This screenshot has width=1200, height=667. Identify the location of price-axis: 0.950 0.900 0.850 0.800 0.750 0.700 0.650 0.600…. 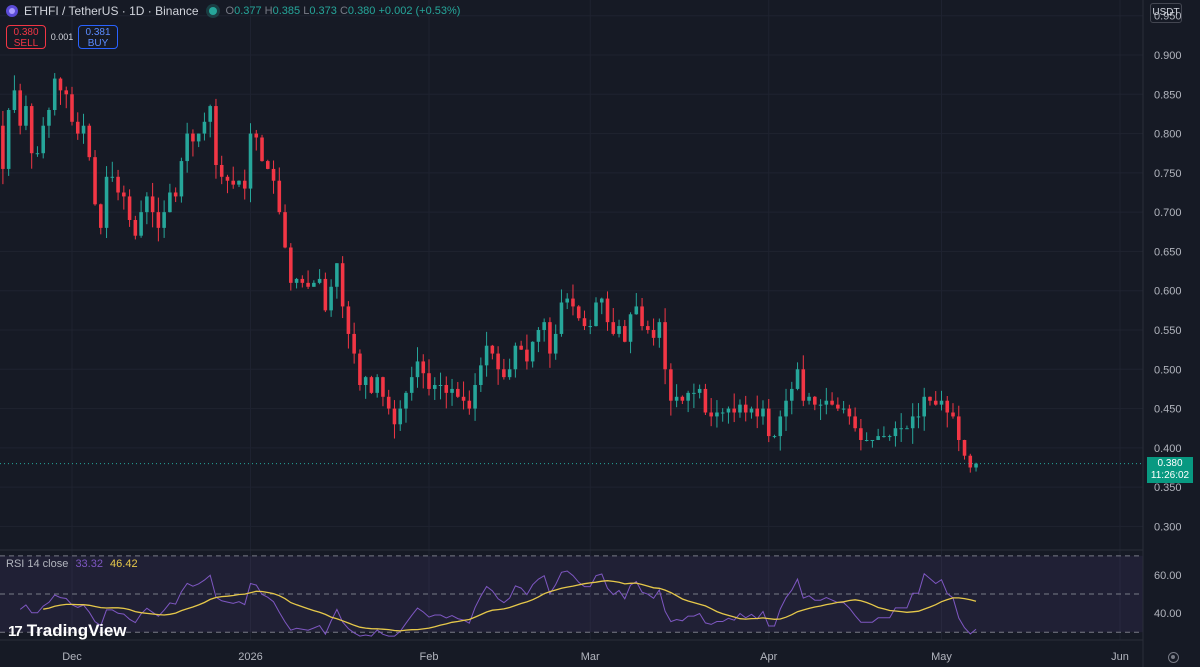
(1168, 272).